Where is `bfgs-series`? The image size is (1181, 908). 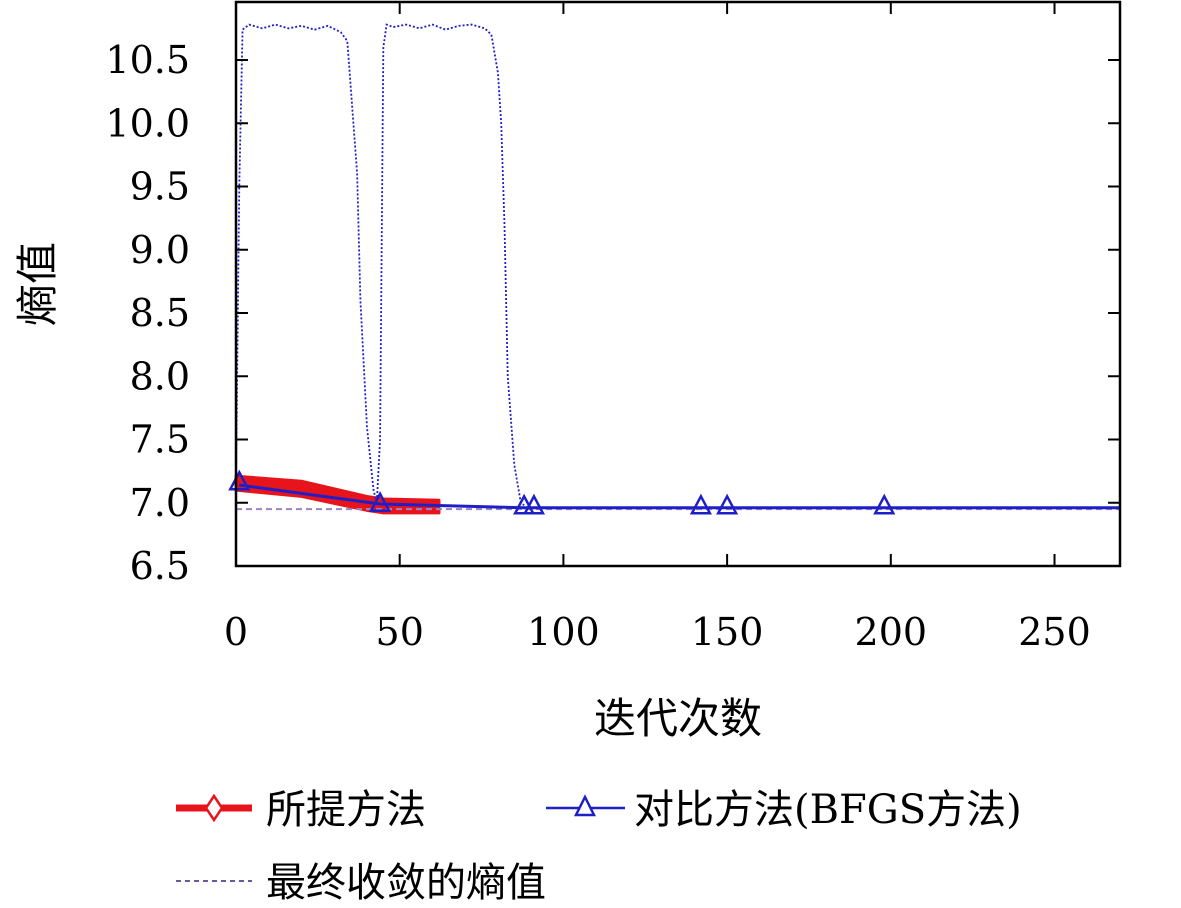 bfgs-series is located at coordinates (674, 492).